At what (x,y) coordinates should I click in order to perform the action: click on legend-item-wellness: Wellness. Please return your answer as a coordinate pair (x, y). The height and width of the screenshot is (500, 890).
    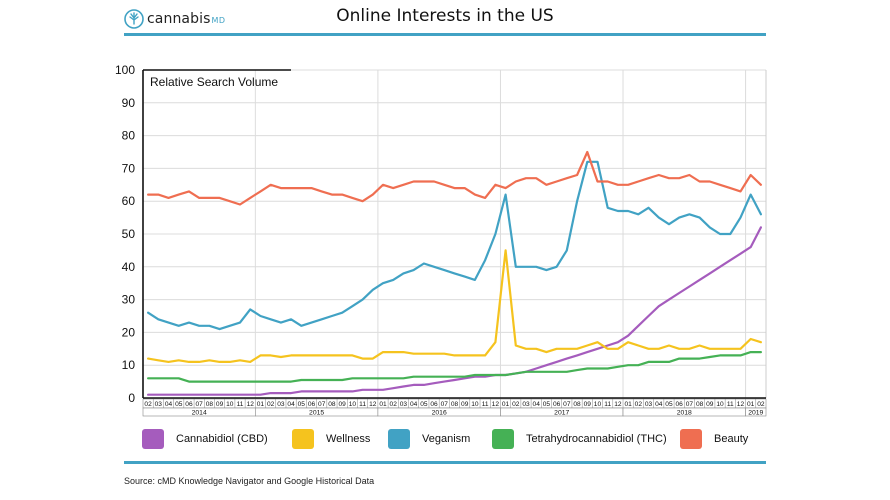
    Looking at the image, I should click on (331, 439).